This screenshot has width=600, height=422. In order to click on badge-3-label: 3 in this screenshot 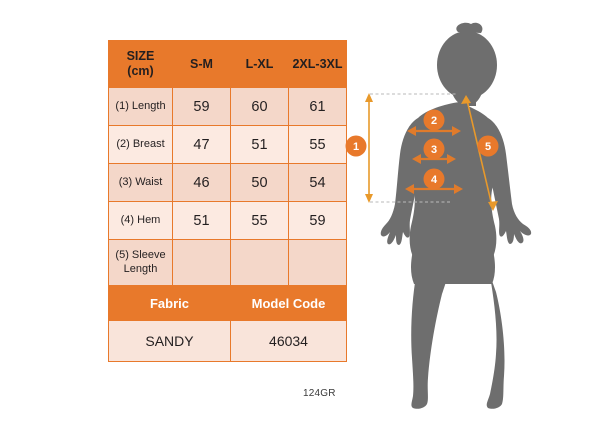, I will do `click(434, 150)`.